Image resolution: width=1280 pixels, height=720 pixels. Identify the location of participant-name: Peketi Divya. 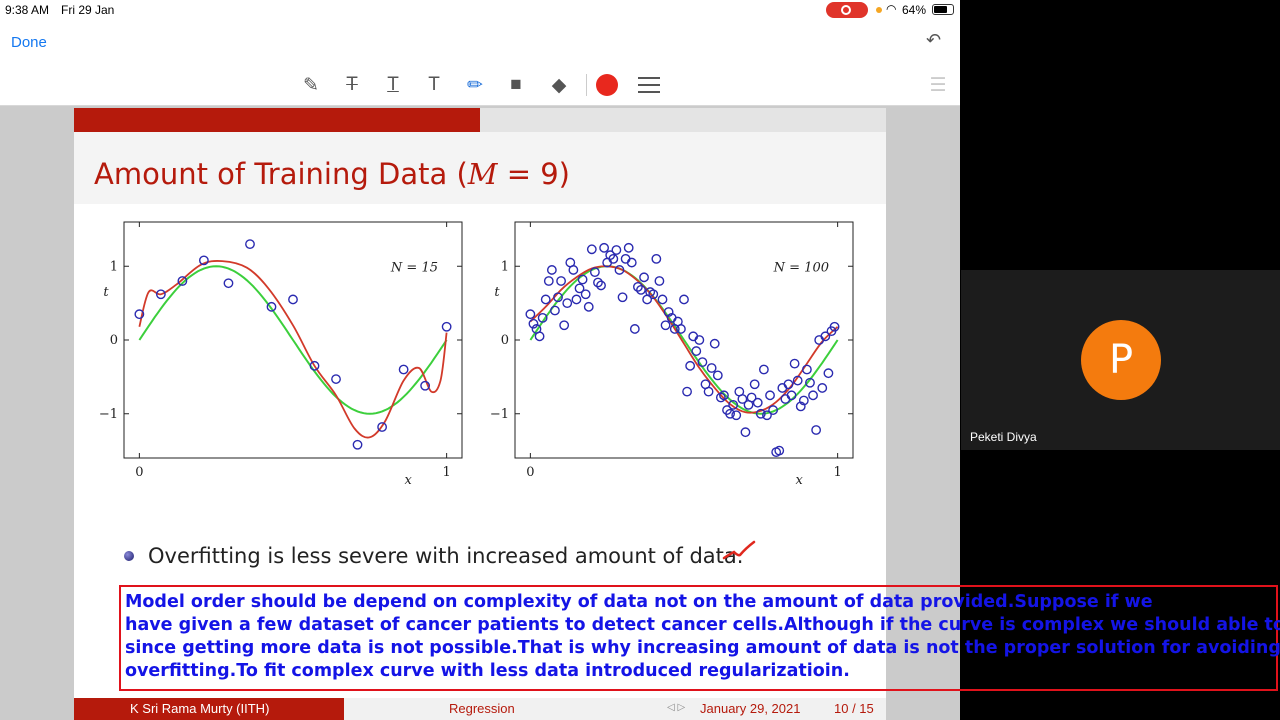
(1003, 437).